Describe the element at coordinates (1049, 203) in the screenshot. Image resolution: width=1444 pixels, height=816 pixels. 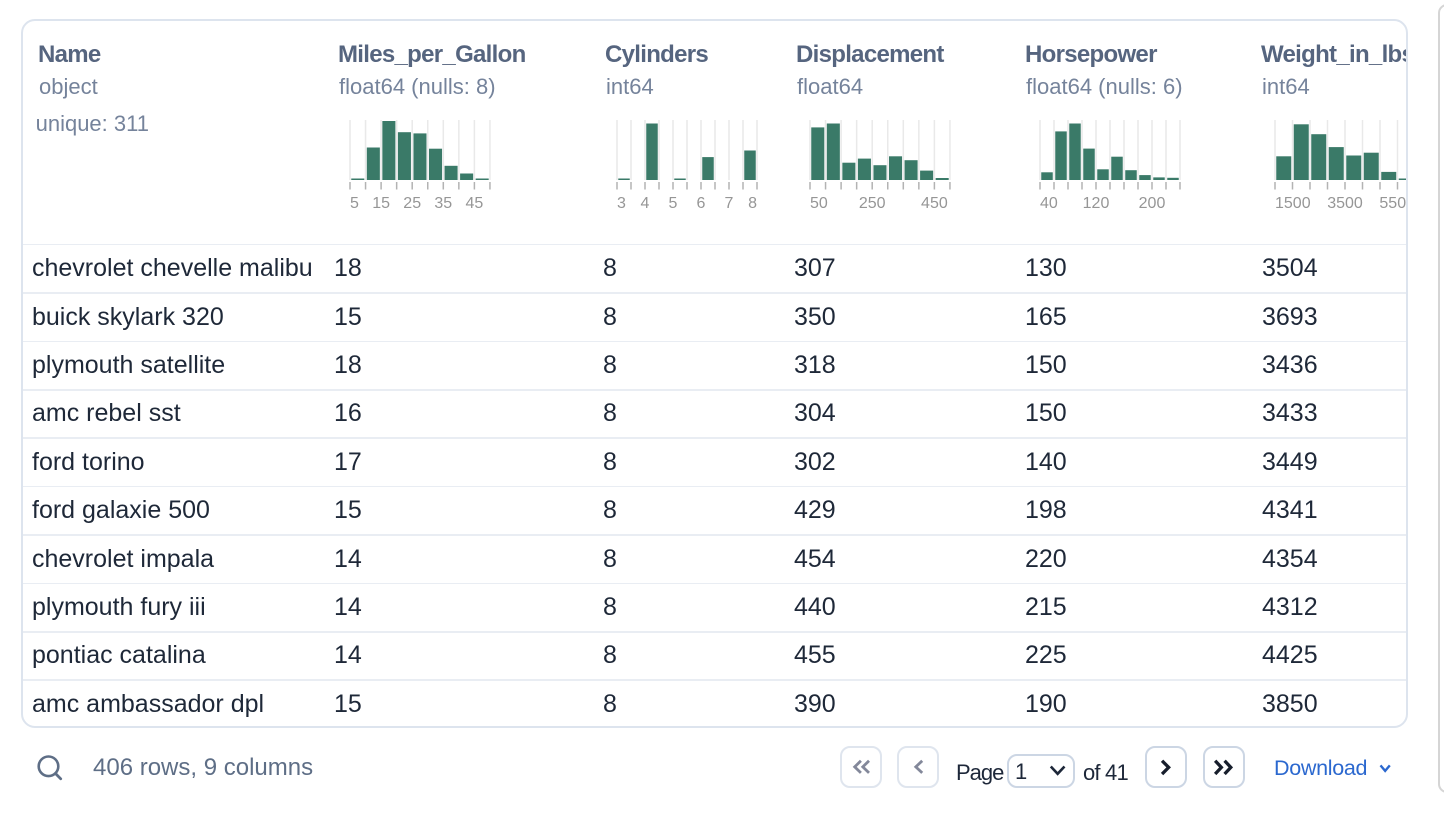
I see `svg-text: 40` at that location.